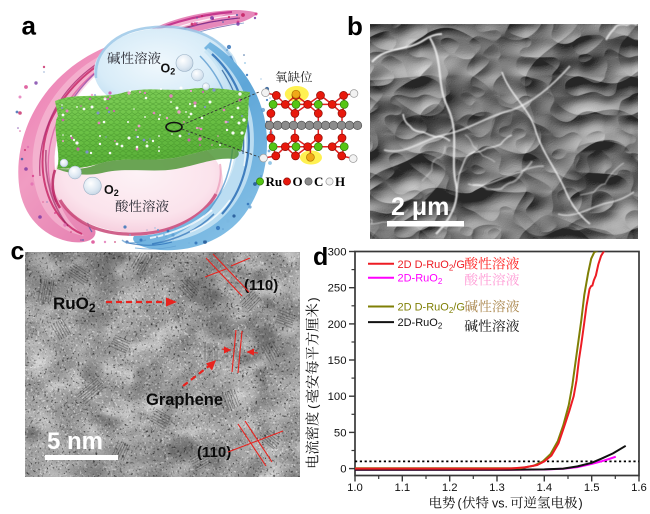 This screenshot has height=514, width=650. What do you see at coordinates (544, 488) in the screenshot?
I see `svg-text: 1.4` at bounding box center [544, 488].